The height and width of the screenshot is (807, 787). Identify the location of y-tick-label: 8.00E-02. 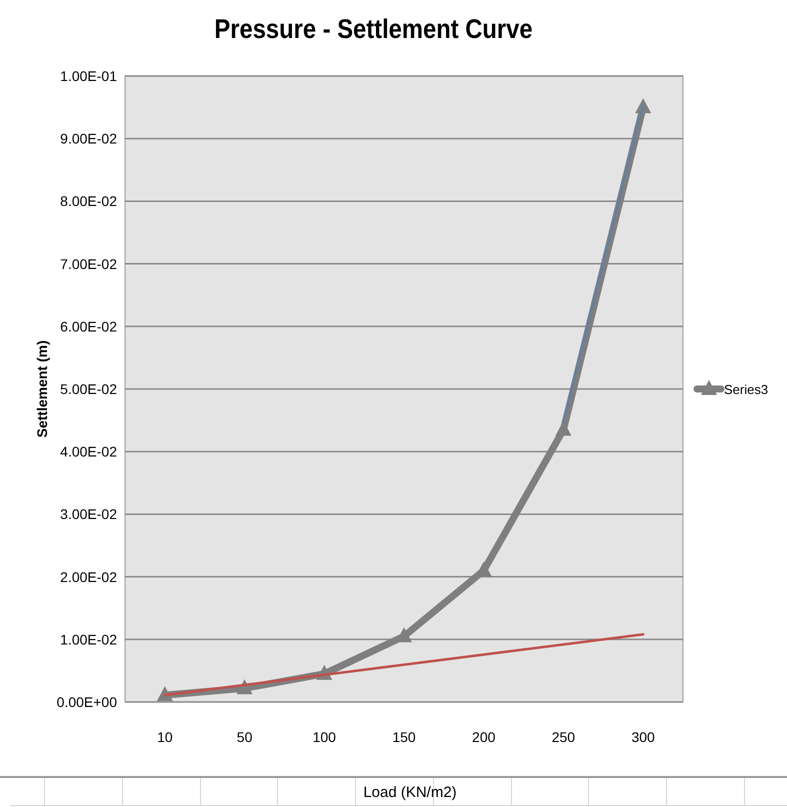
(89, 201).